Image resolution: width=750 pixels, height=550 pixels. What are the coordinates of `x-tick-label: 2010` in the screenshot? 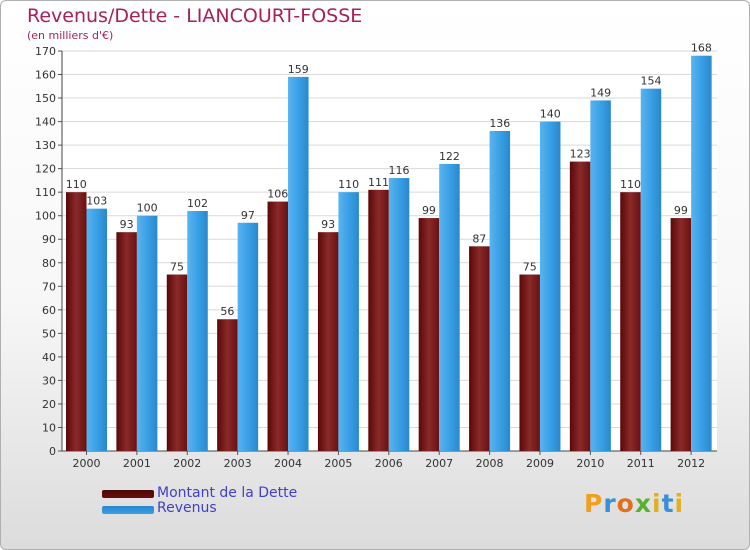 It's located at (590, 463).